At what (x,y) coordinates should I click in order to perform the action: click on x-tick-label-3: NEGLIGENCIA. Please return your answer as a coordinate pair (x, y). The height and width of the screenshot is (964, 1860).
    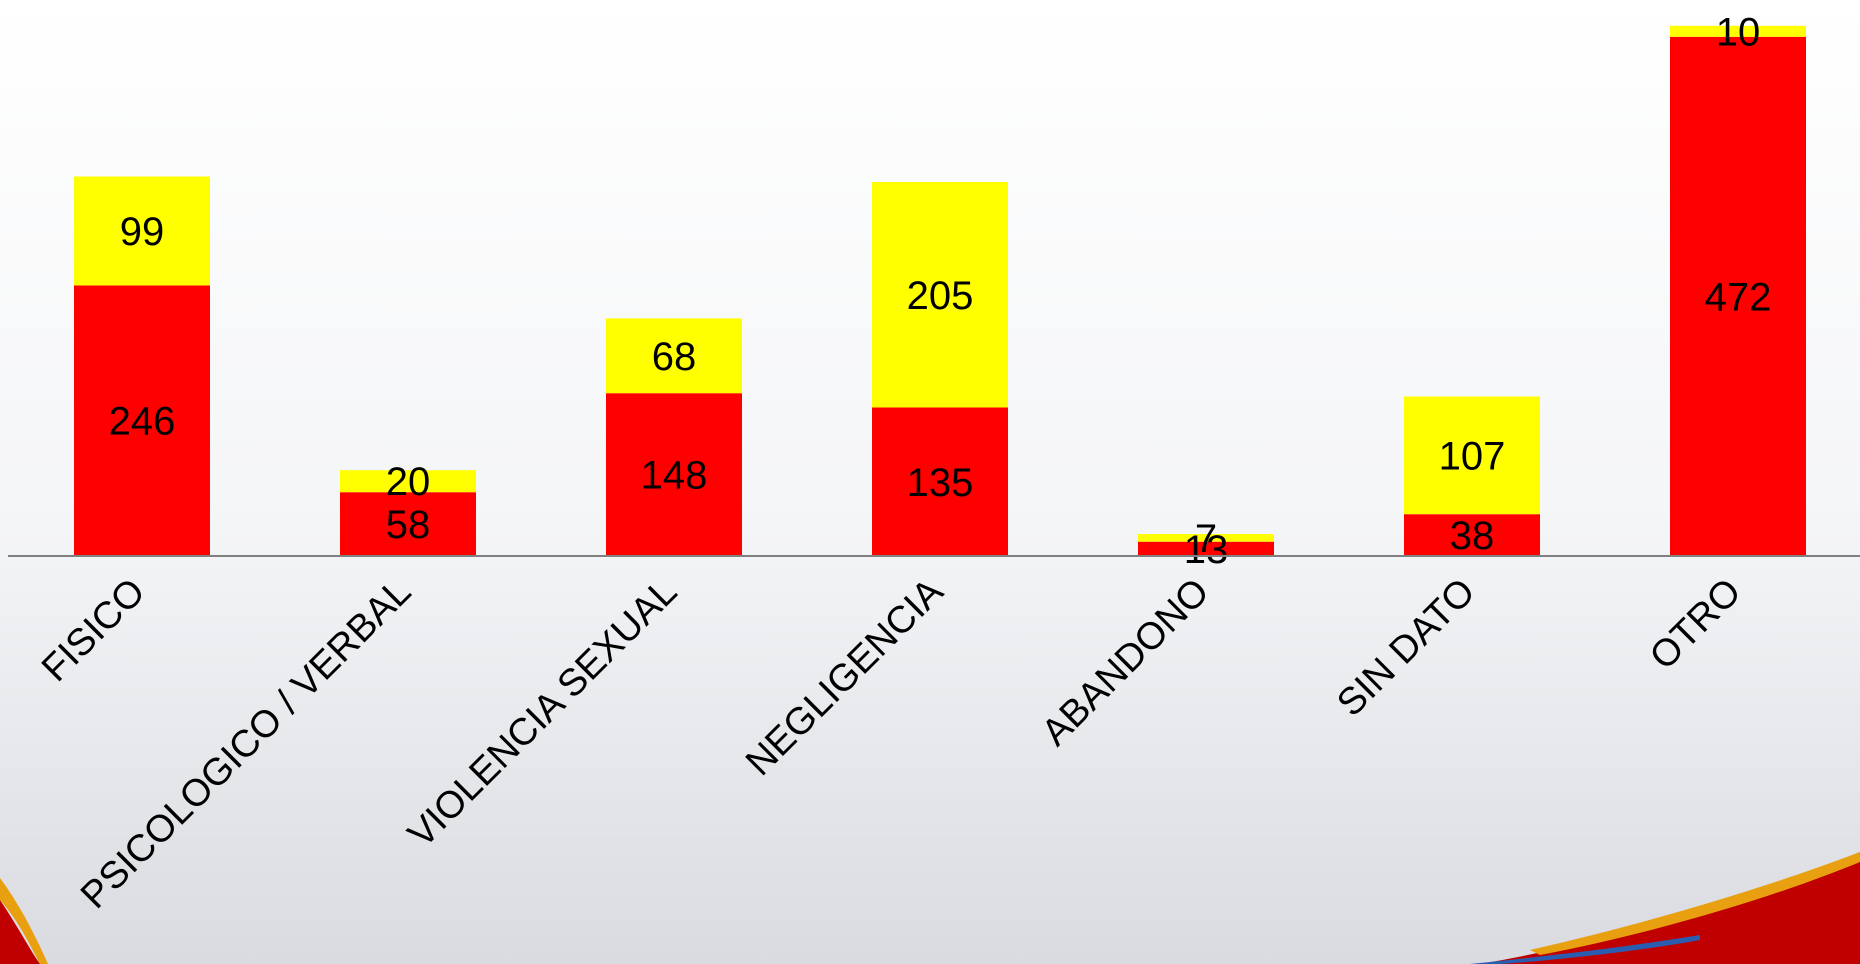
    Looking at the image, I should click on (845, 677).